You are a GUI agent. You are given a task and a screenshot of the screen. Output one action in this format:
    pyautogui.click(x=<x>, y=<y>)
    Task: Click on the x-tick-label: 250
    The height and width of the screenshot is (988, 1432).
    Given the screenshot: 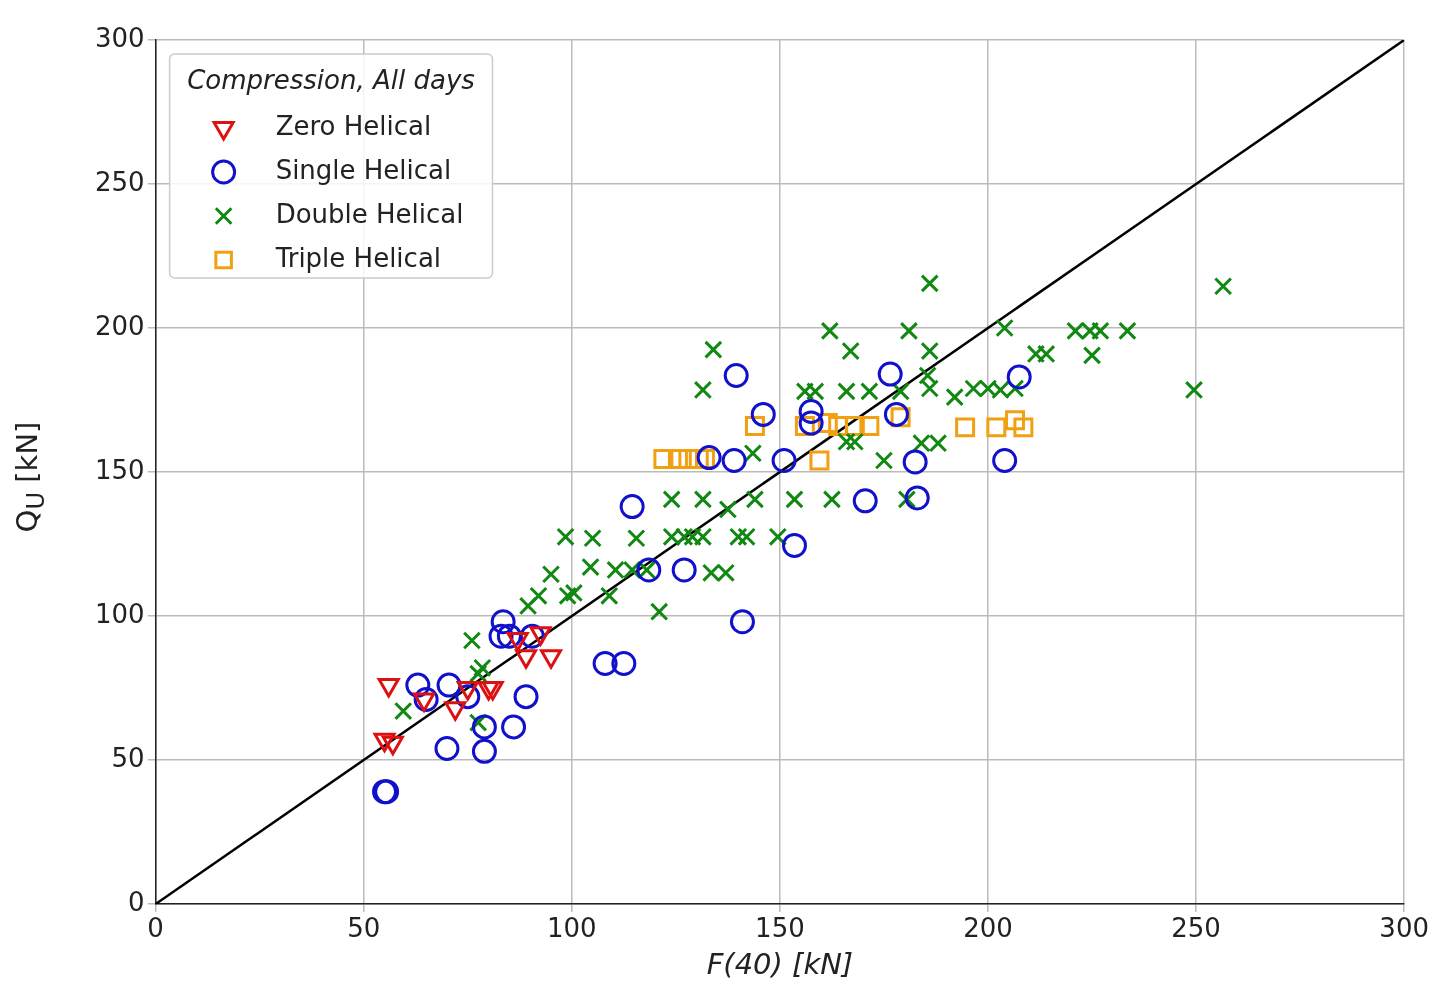 What is the action you would take?
    pyautogui.click(x=1196, y=928)
    